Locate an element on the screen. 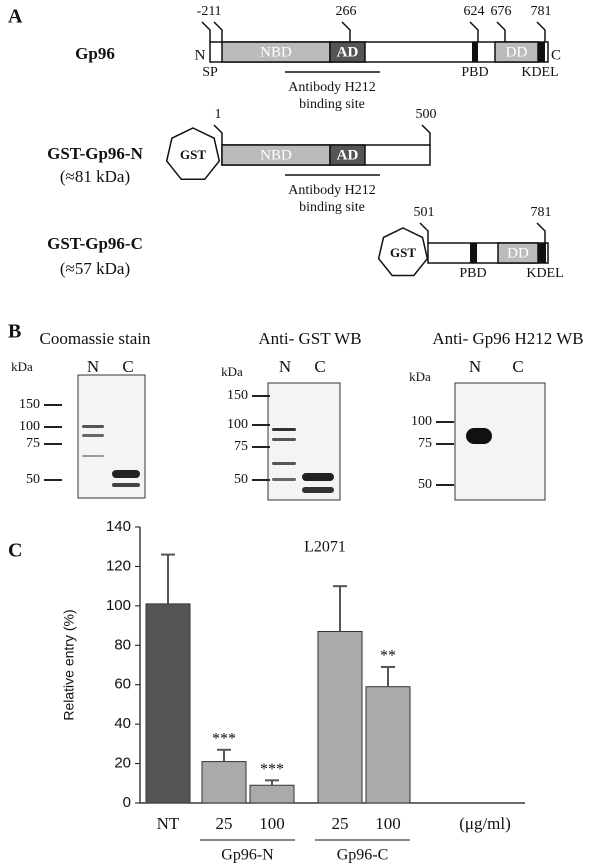 The image size is (600, 867). terminal: C is located at coordinates (556, 55).